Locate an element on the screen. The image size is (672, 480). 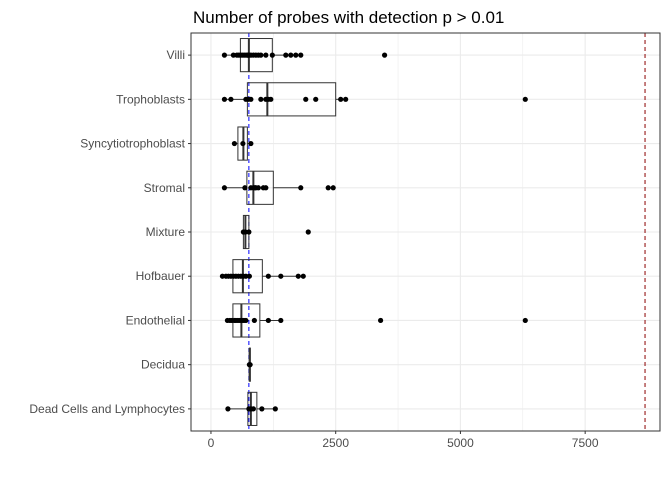
y-tick-label: Trophoblasts is located at coordinates (150, 99).